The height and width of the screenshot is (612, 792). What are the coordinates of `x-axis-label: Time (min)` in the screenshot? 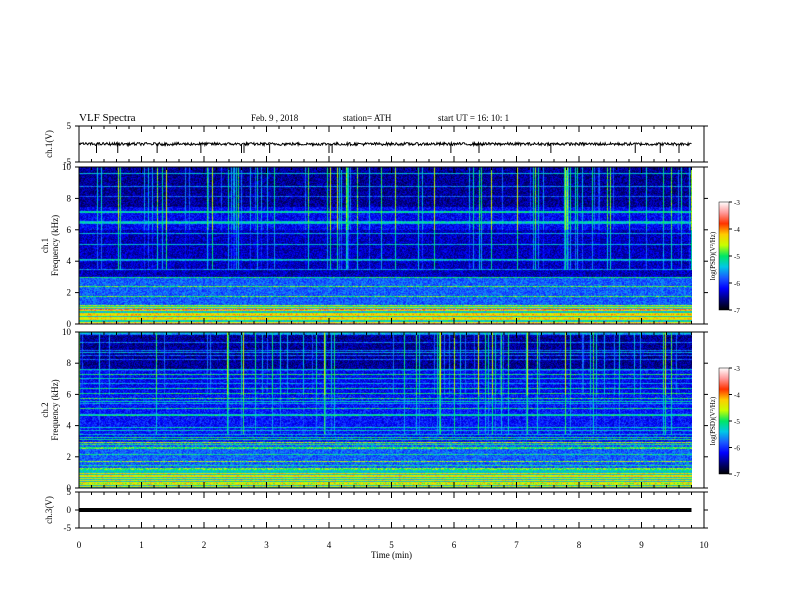 It's located at (391, 555).